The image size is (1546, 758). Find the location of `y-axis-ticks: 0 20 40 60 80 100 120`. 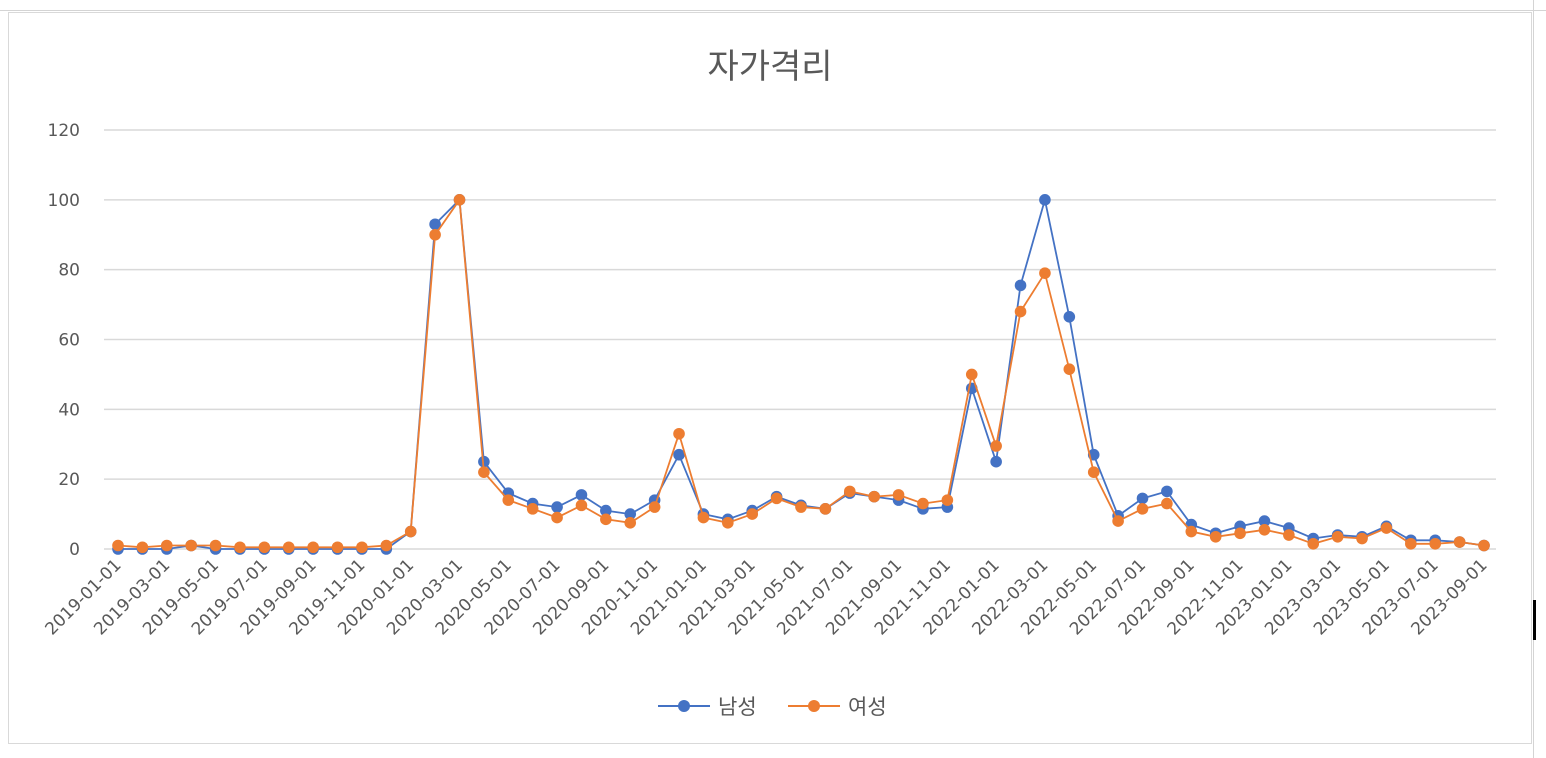

y-axis-ticks: 0 20 40 60 80 100 120 is located at coordinates (64, 340).